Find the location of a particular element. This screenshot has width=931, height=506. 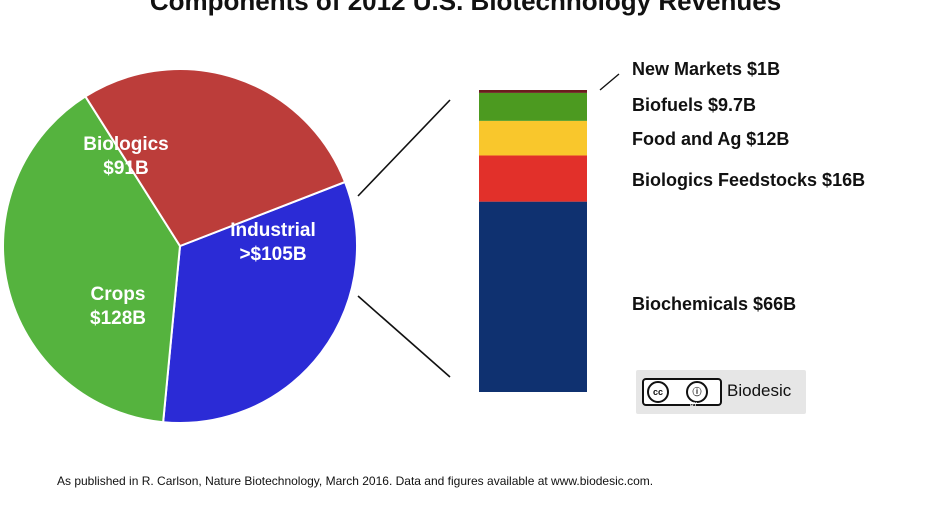

pie-value-industrial: >$105B is located at coordinates (272, 254).